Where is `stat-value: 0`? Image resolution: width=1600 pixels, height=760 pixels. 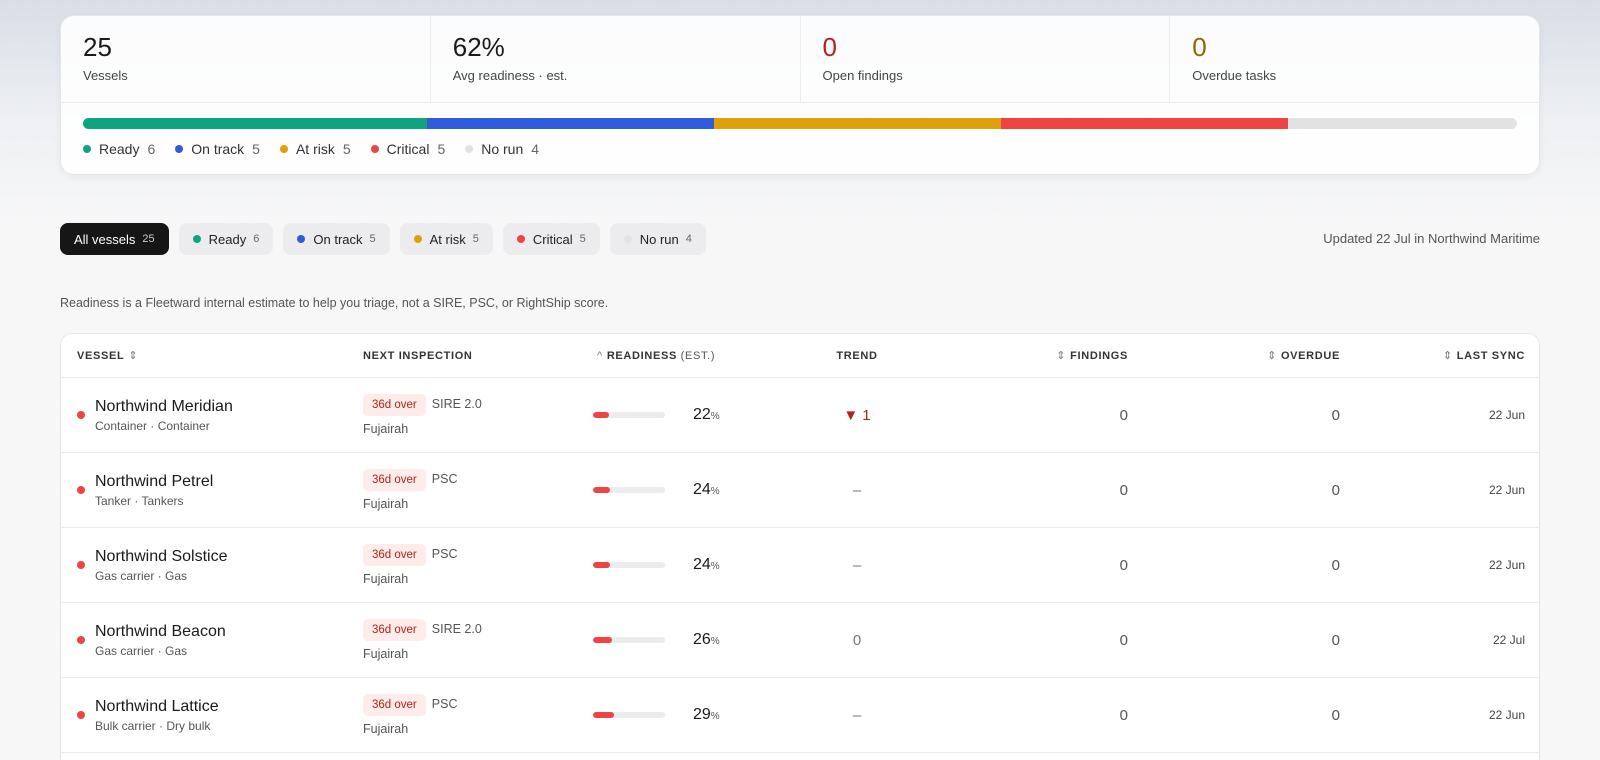 stat-value: 0 is located at coordinates (829, 47).